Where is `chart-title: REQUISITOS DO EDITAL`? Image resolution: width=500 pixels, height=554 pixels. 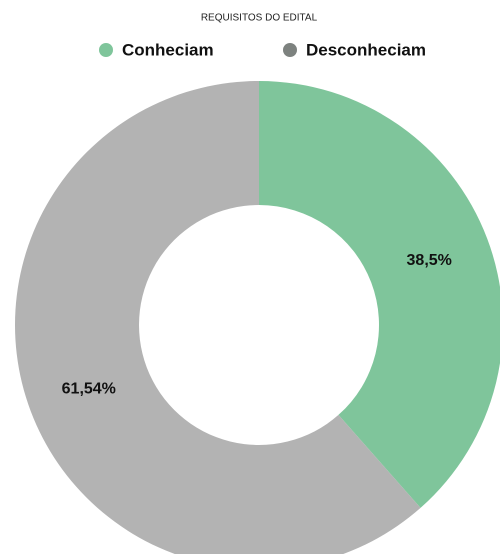
chart-title: REQUISITOS DO EDITAL is located at coordinates (259, 18).